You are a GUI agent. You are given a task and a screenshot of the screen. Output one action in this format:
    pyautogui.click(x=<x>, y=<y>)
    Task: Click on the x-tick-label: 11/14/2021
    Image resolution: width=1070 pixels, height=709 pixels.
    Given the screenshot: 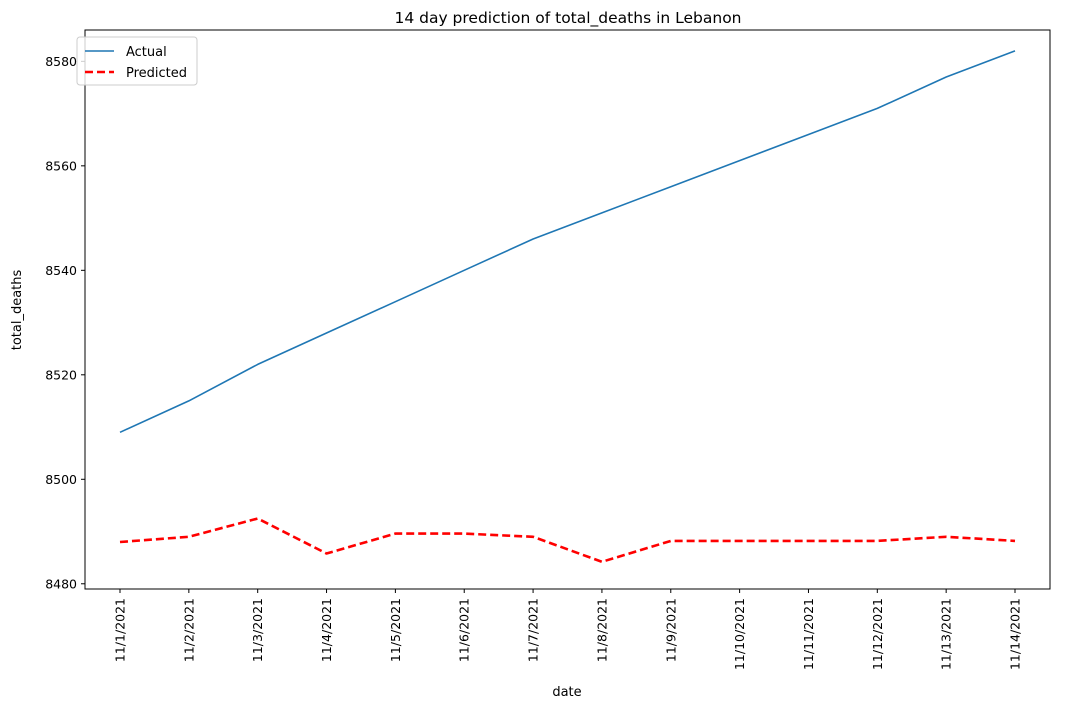 What is the action you would take?
    pyautogui.click(x=1015, y=634)
    